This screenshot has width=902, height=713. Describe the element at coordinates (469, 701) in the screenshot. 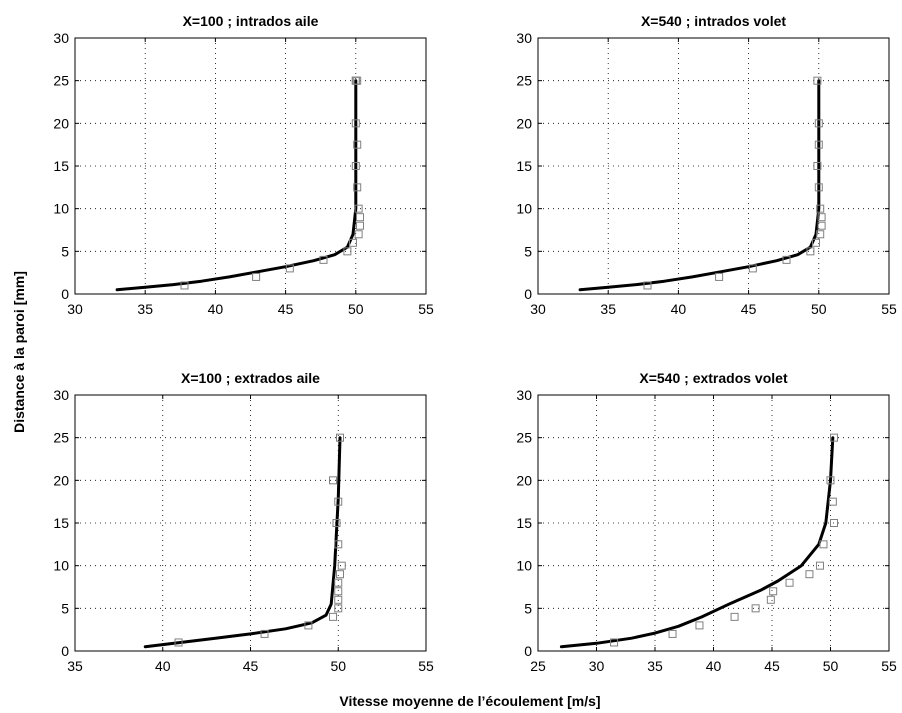

I see `figure-x-label: Vitesse moyenne de l’écoulement [m/s]` at that location.